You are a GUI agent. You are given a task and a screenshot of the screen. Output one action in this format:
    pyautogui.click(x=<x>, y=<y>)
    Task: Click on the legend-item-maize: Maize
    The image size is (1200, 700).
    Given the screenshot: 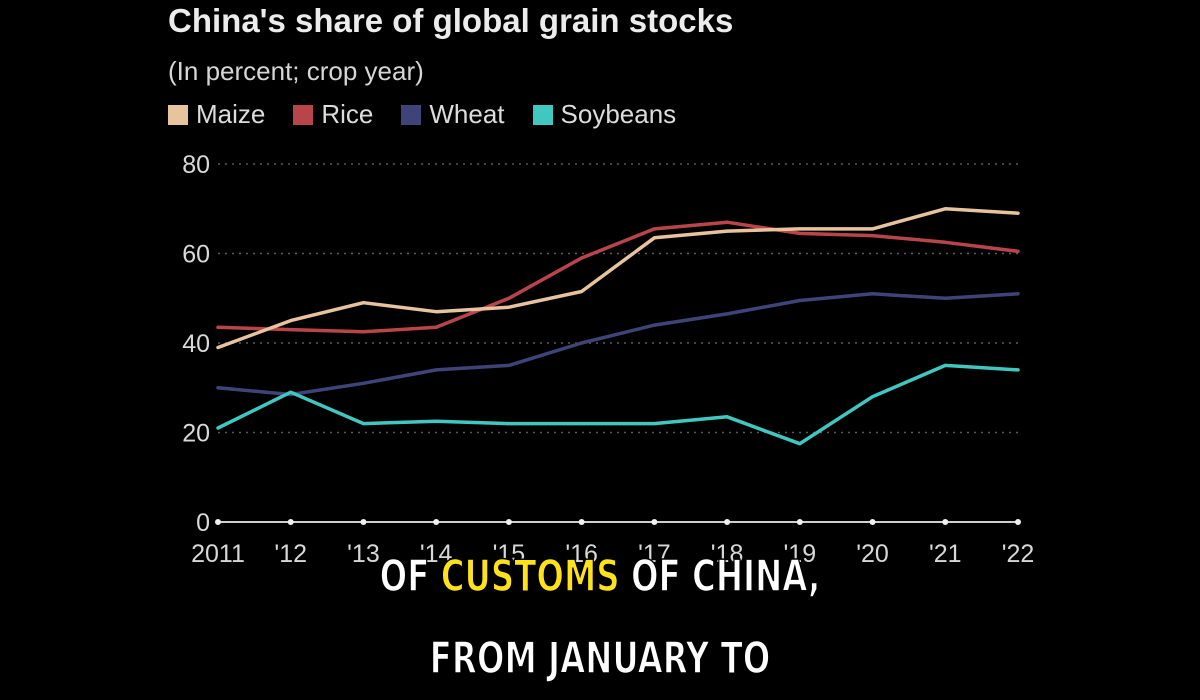 What is the action you would take?
    pyautogui.click(x=216, y=114)
    